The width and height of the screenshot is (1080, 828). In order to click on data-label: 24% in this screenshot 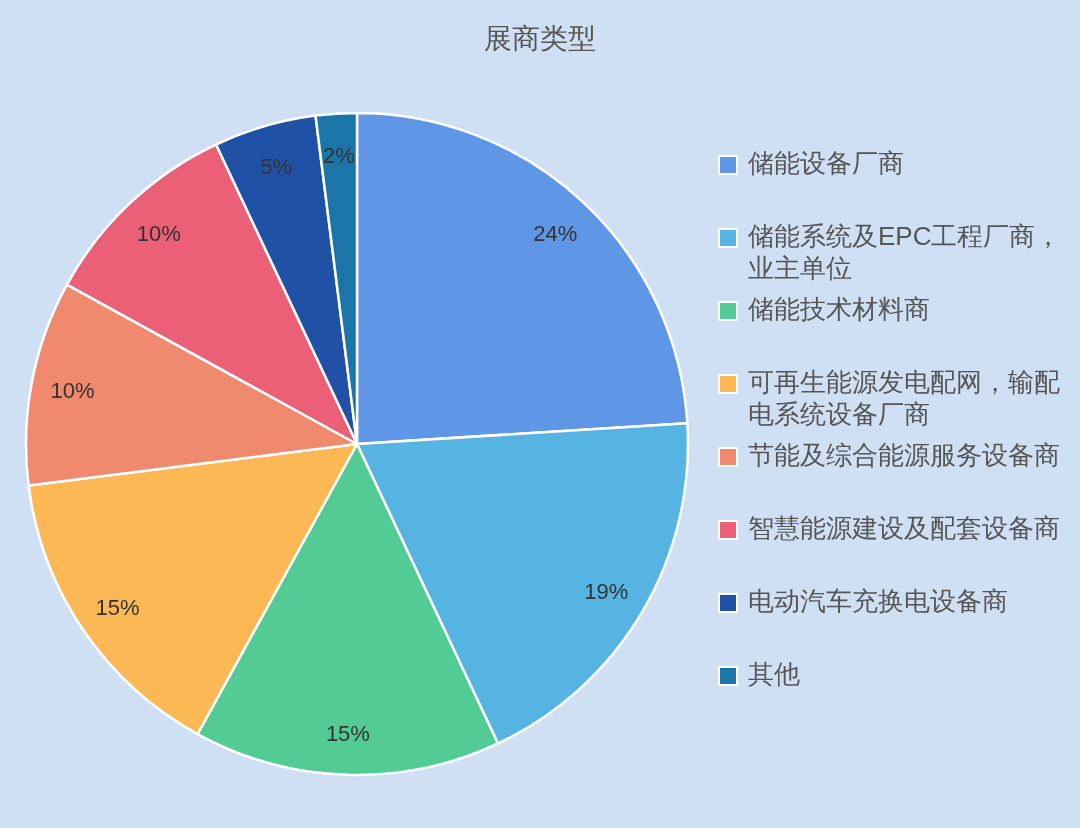, I will do `click(555, 233)`.